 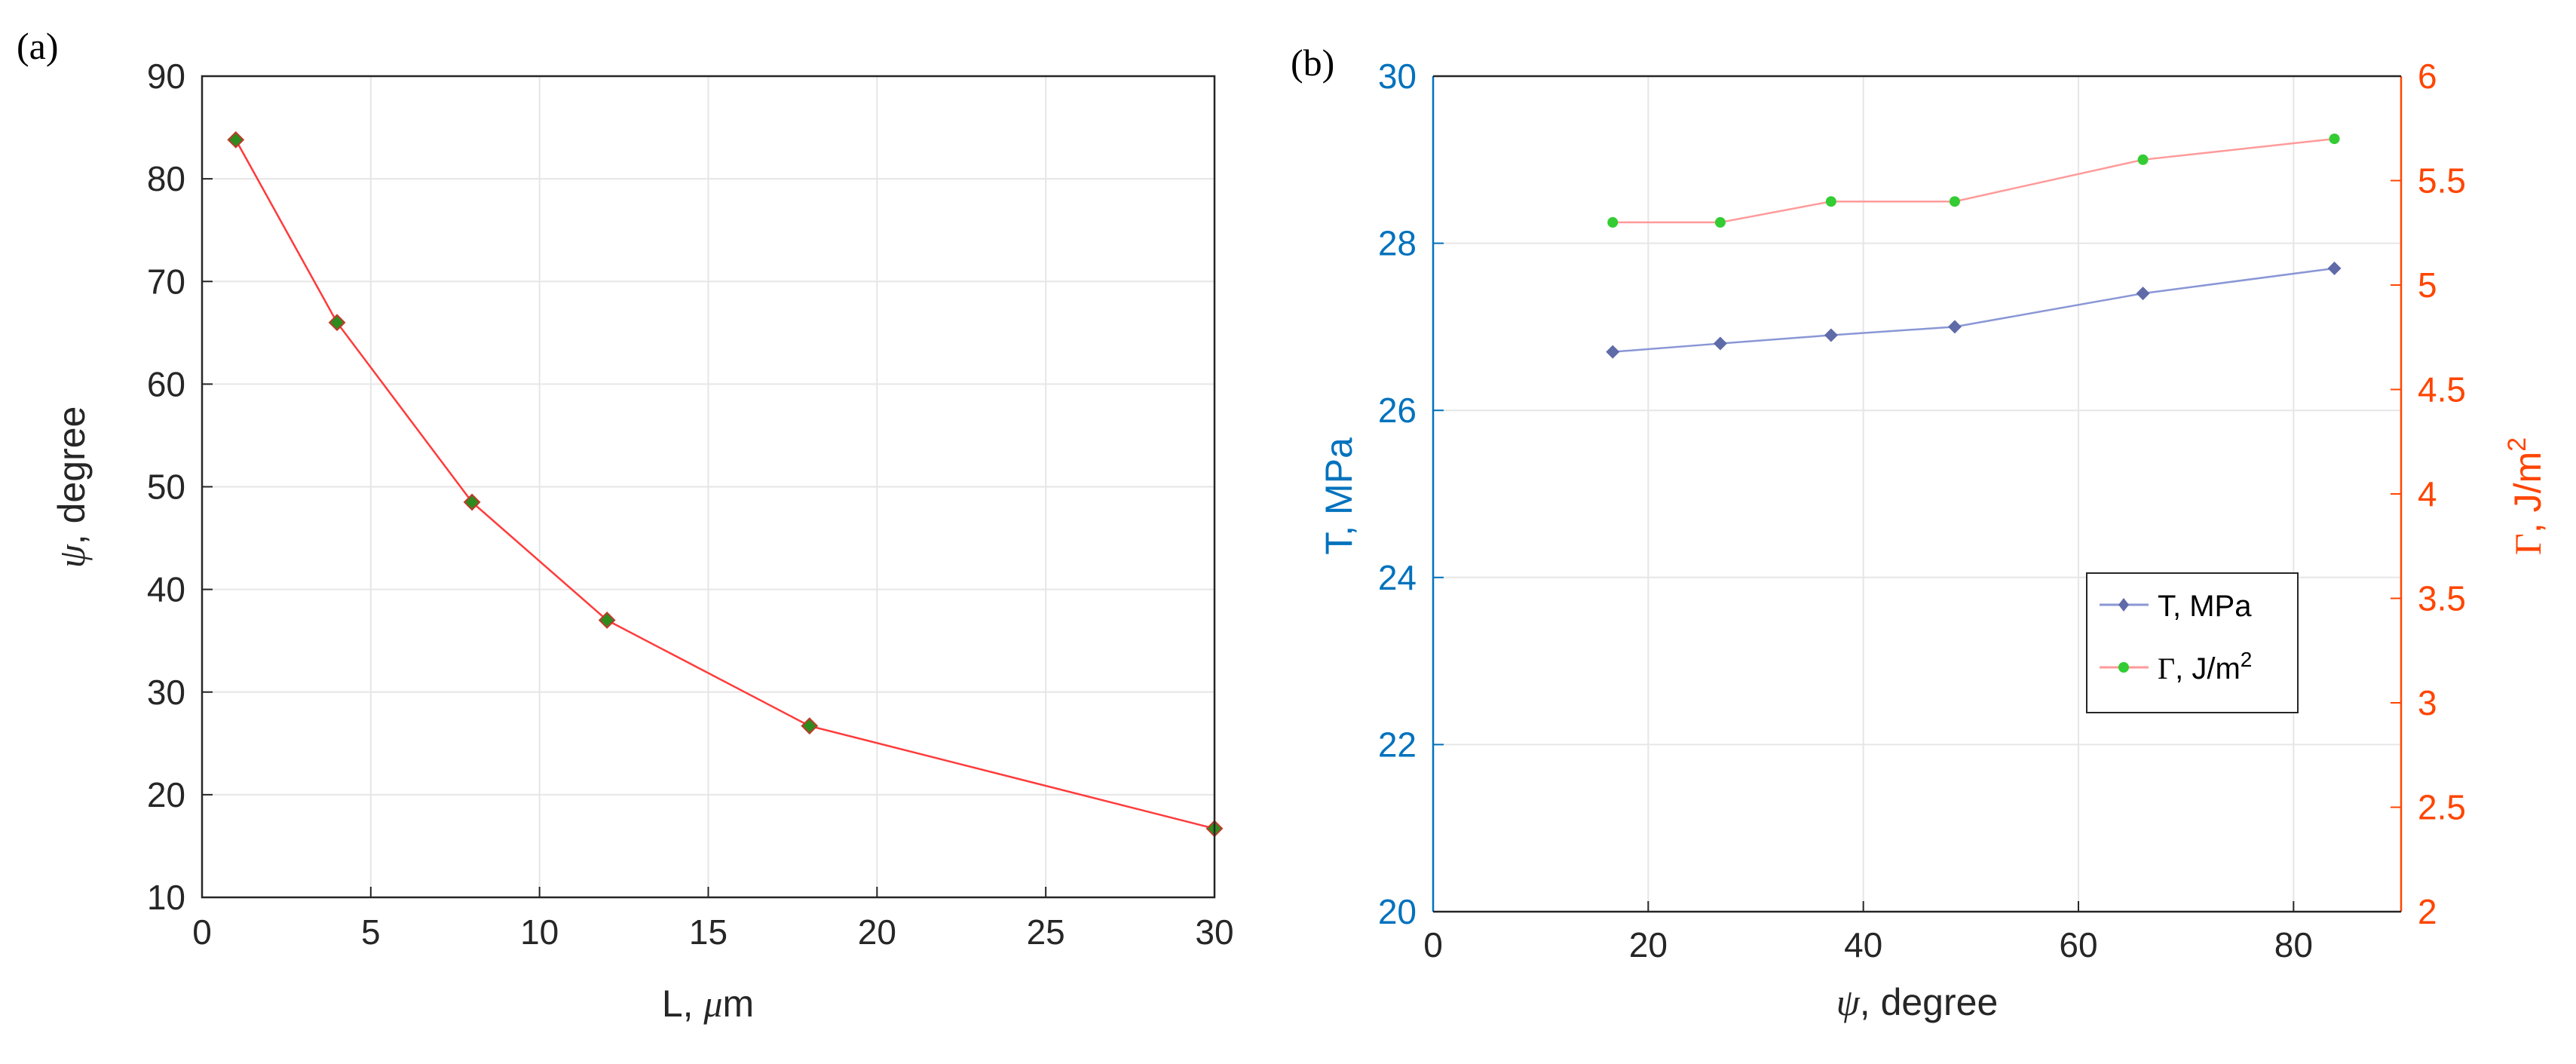 I want to click on legend-label-t: T, MPa, so click(x=2205, y=606).